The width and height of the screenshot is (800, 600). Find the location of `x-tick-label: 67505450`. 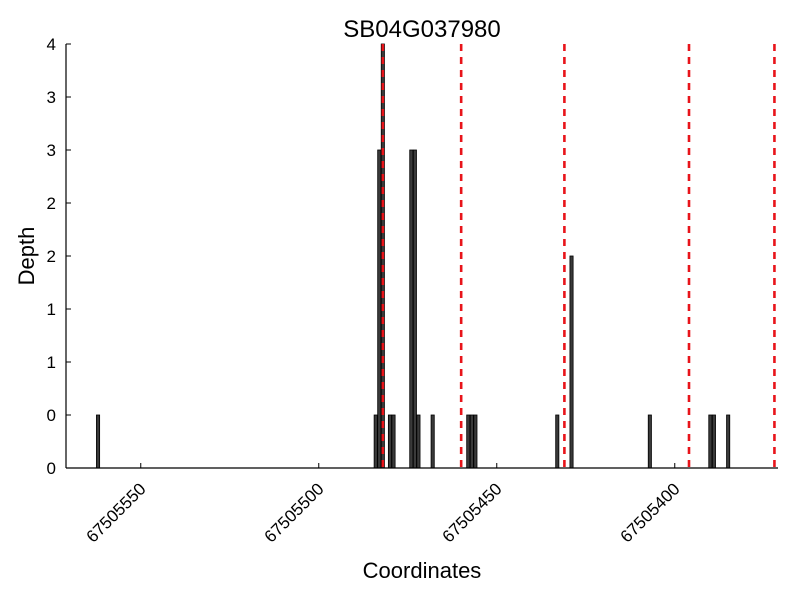

x-tick-label: 67505450 is located at coordinates (472, 512).